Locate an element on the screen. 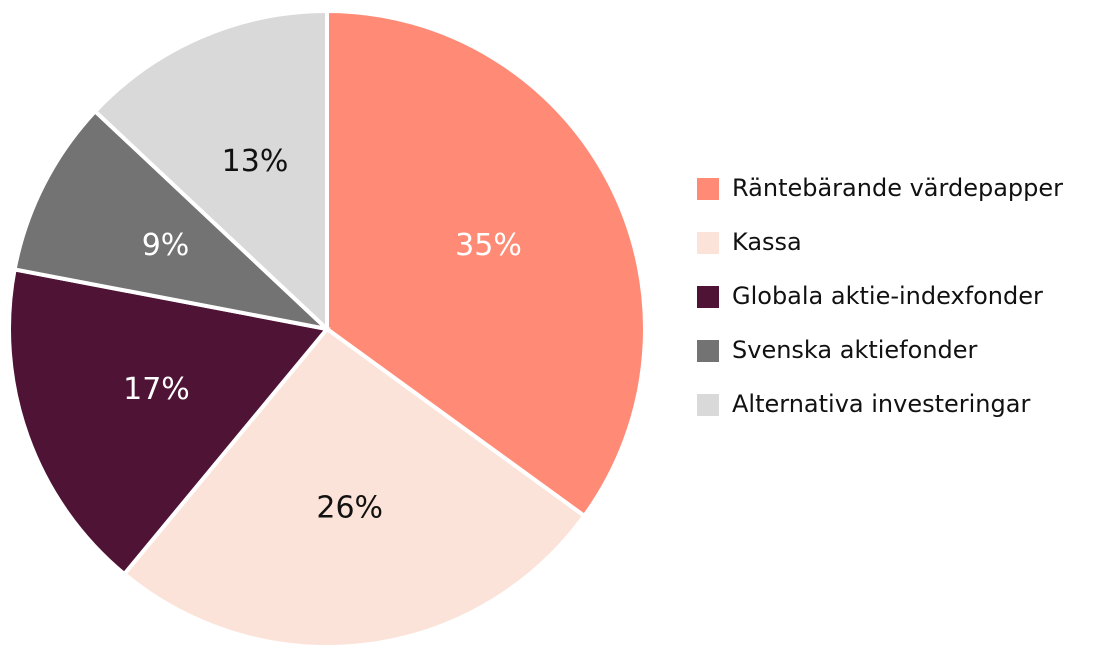  legend-label: Alternativa investeringar is located at coordinates (881, 404).